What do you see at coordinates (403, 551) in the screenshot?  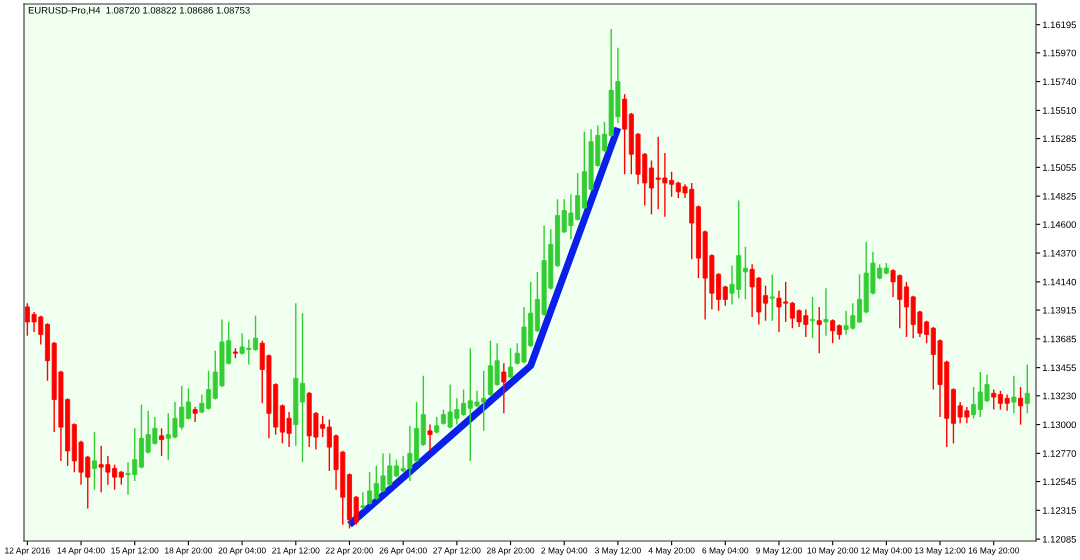 I see `x-tick-label: 26 Apr 04:00` at bounding box center [403, 551].